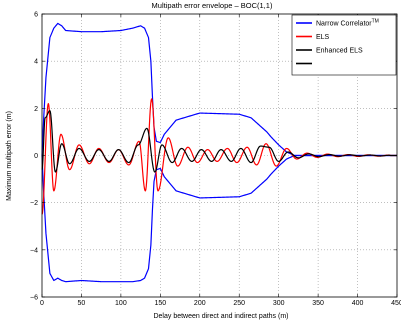  I want to click on legend-box, so click(344, 45).